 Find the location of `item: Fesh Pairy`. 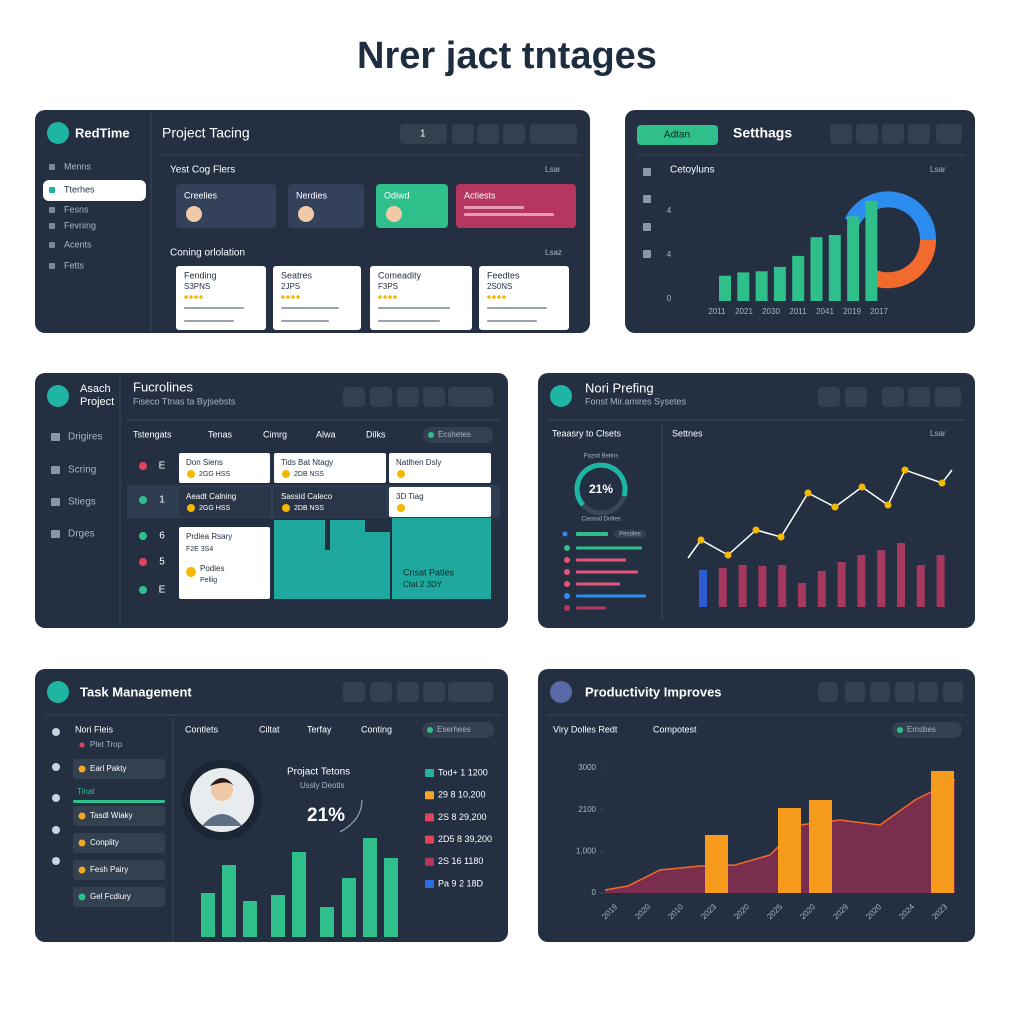

item: Fesh Pairy is located at coordinates (109, 869).